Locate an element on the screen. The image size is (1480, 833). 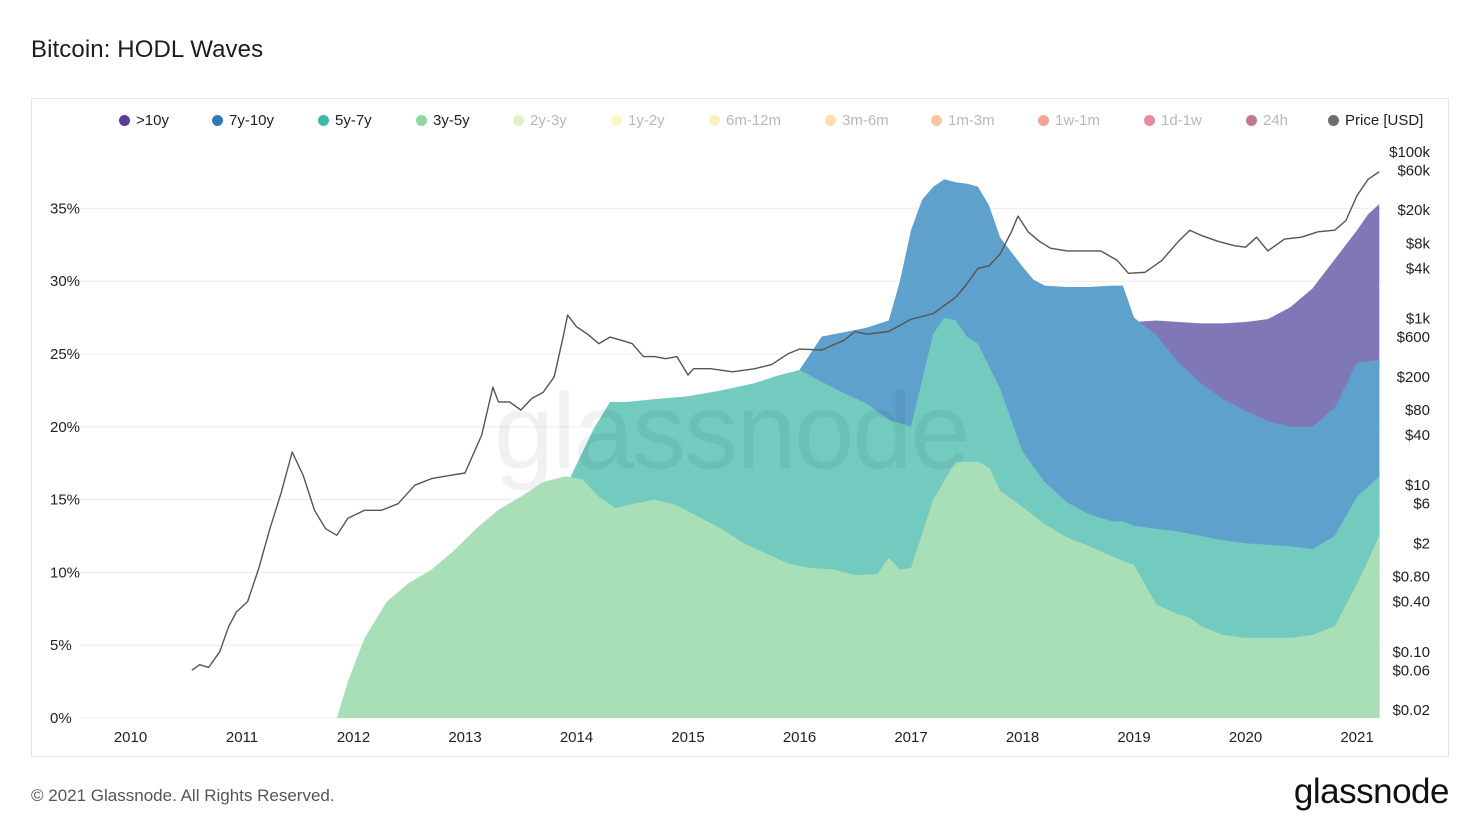
legend-label: 1m-3m is located at coordinates (971, 120).